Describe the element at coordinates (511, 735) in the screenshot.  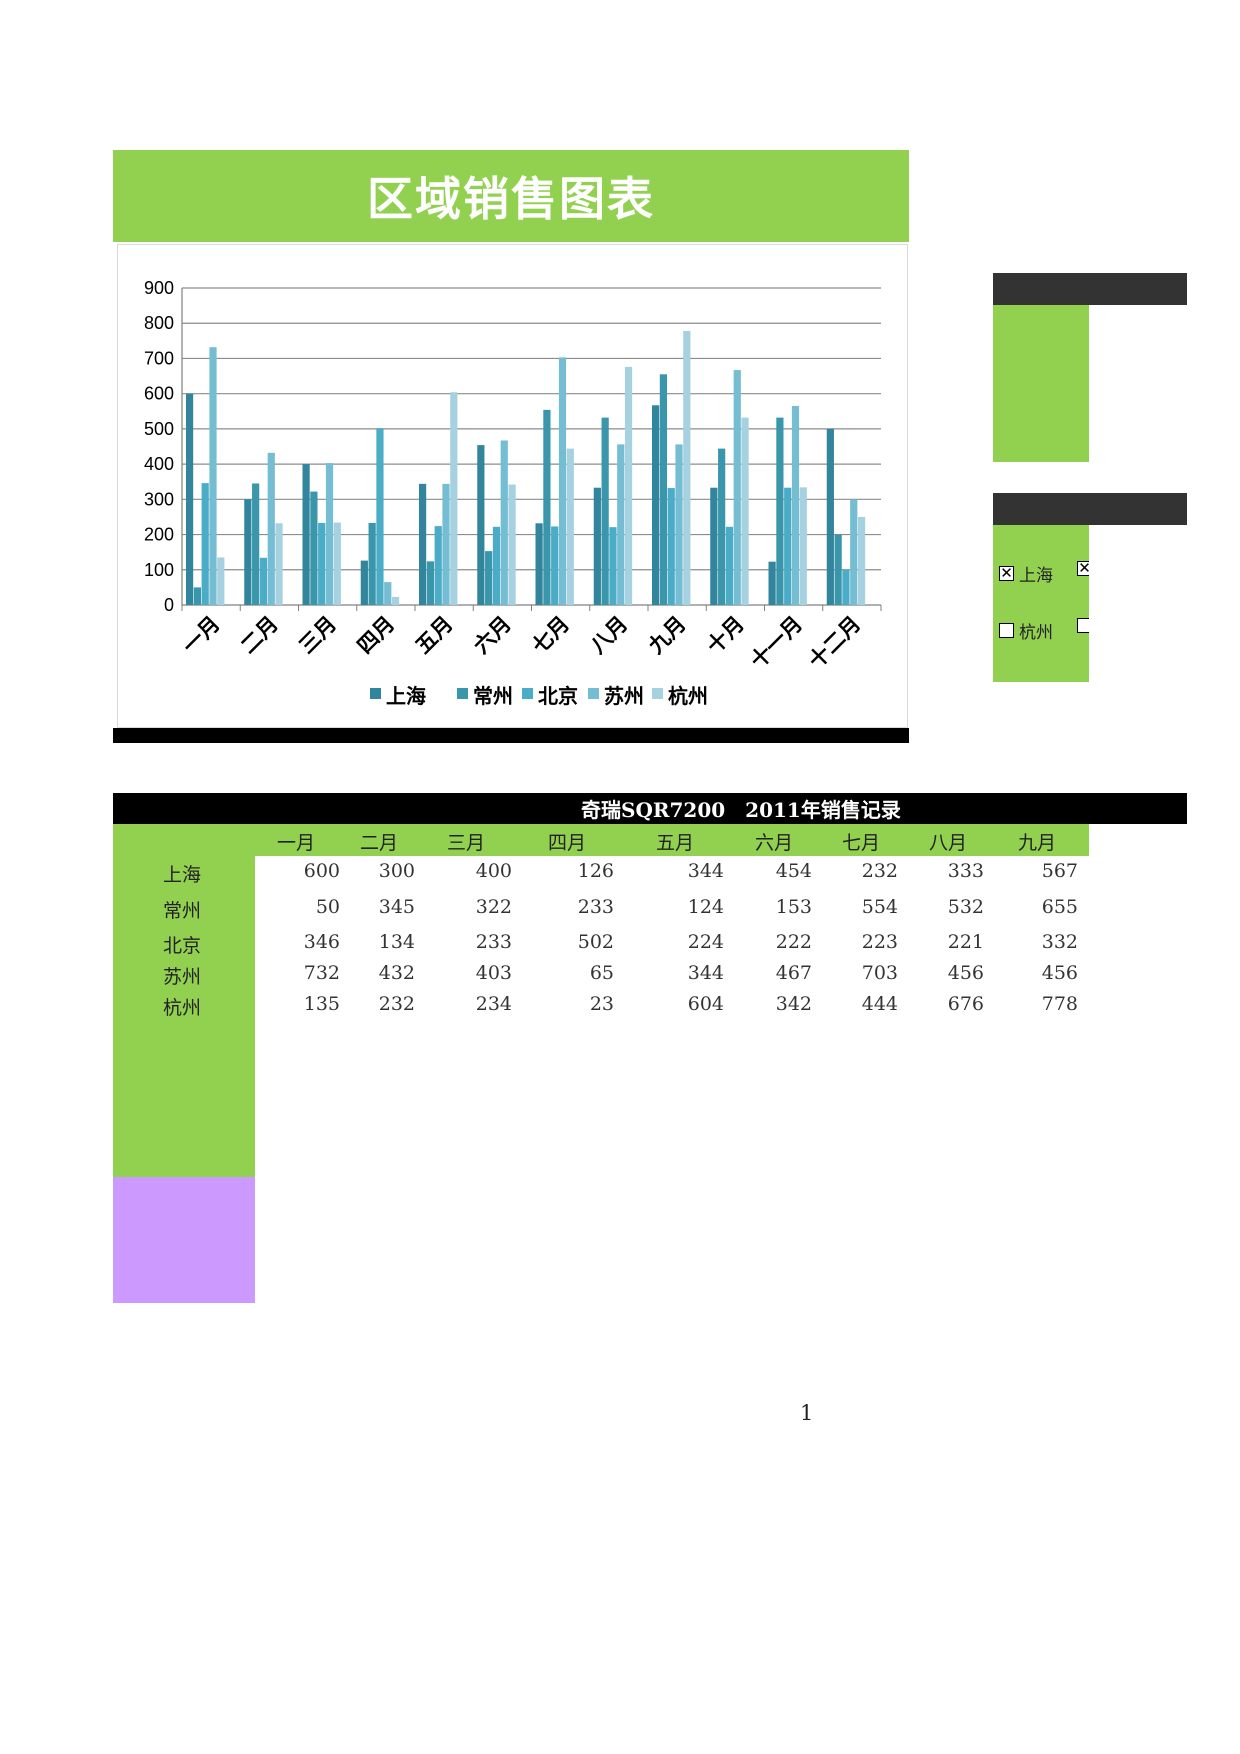
I see `chart-footer-bar` at that location.